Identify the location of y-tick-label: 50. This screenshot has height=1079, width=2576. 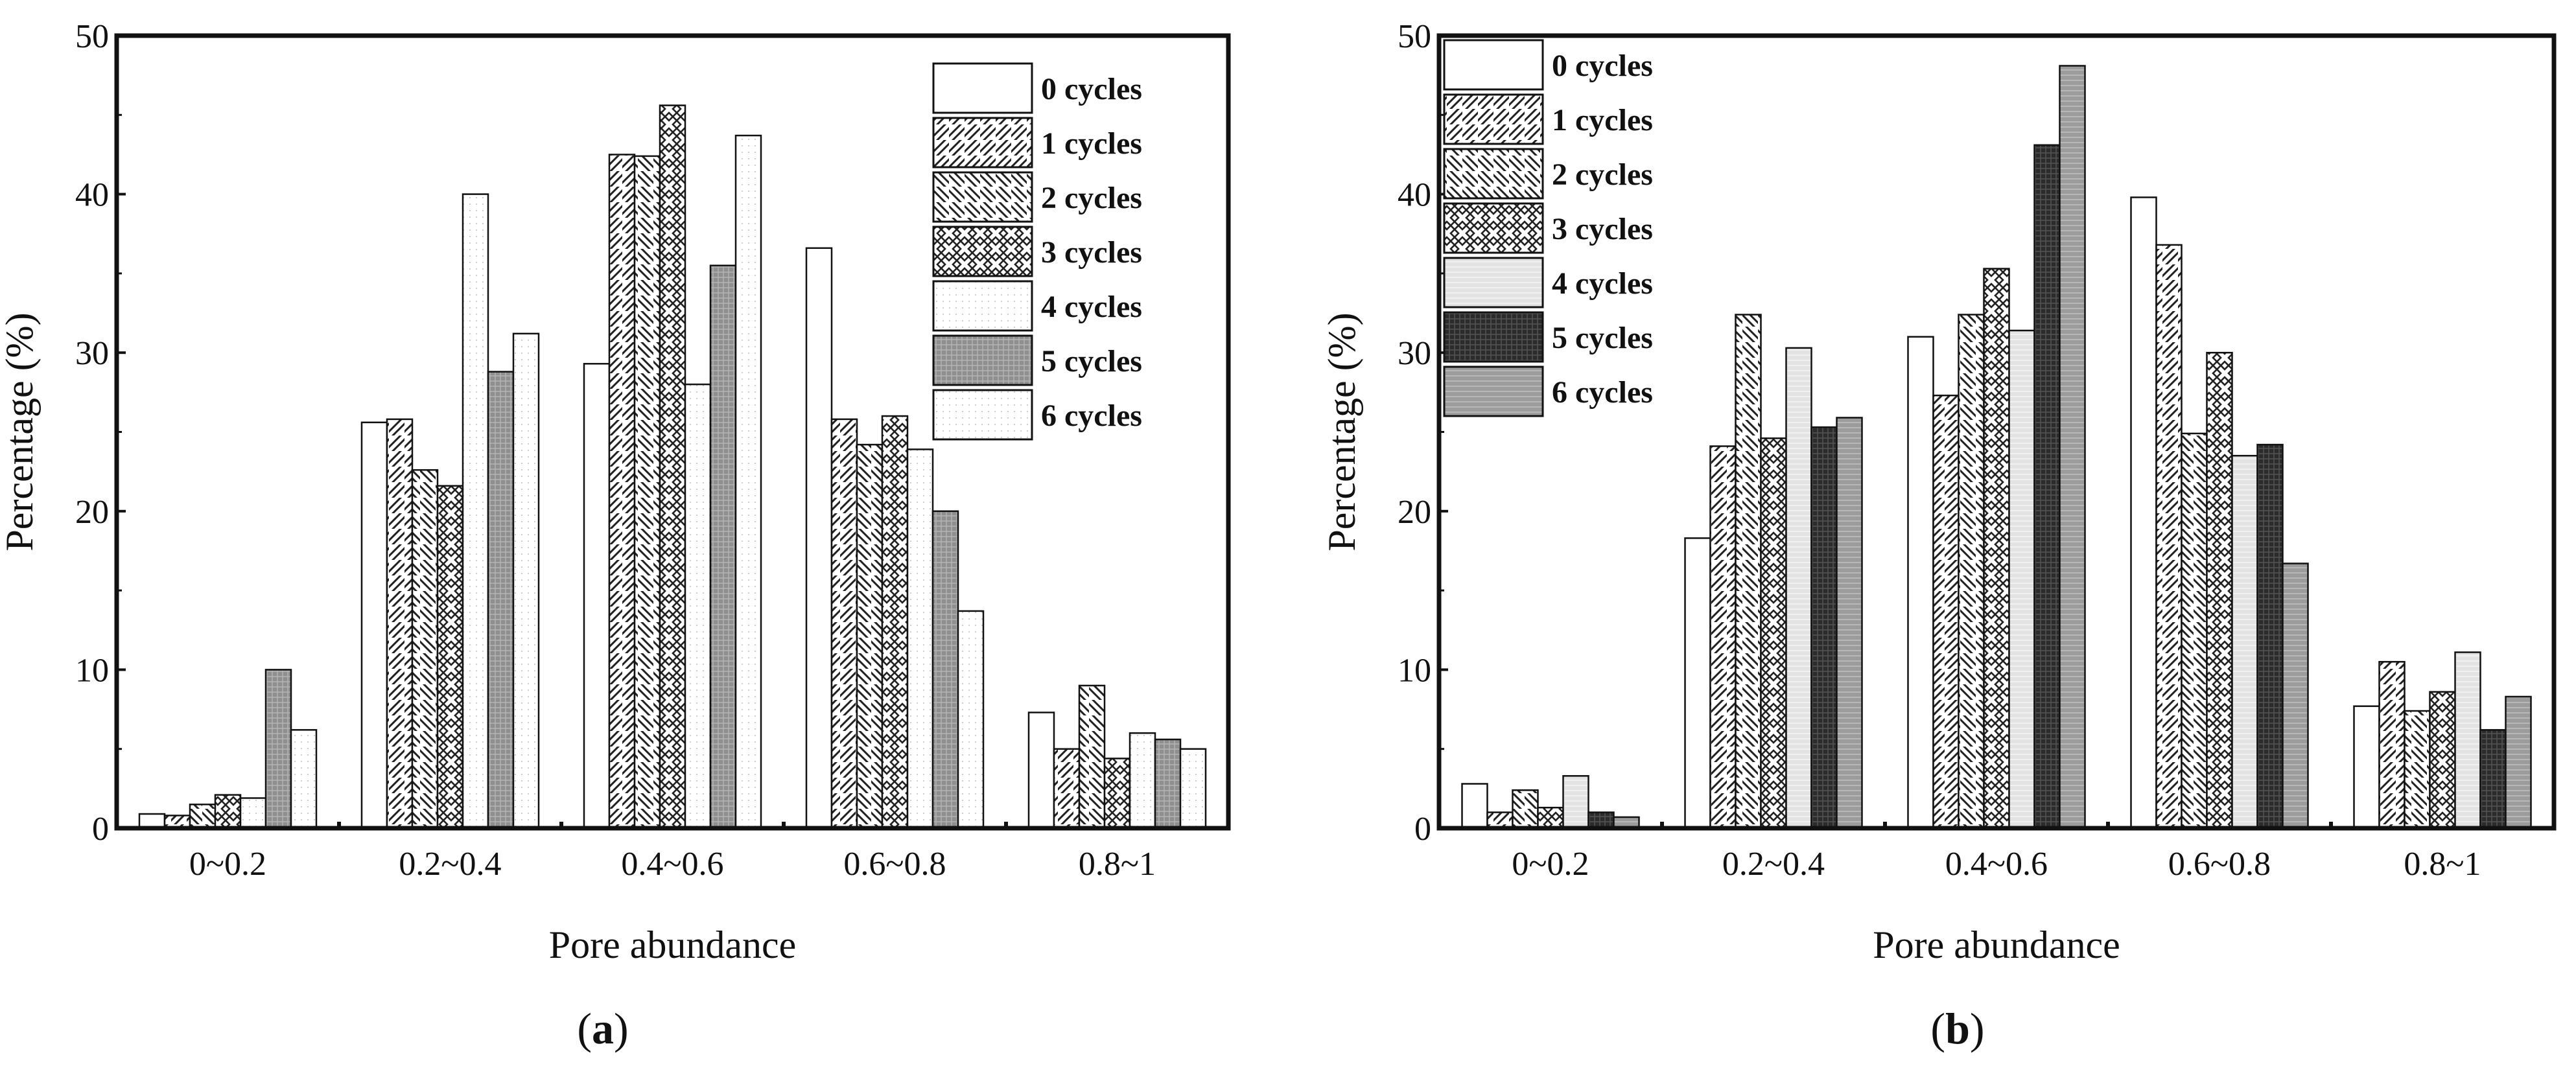
(1414, 36).